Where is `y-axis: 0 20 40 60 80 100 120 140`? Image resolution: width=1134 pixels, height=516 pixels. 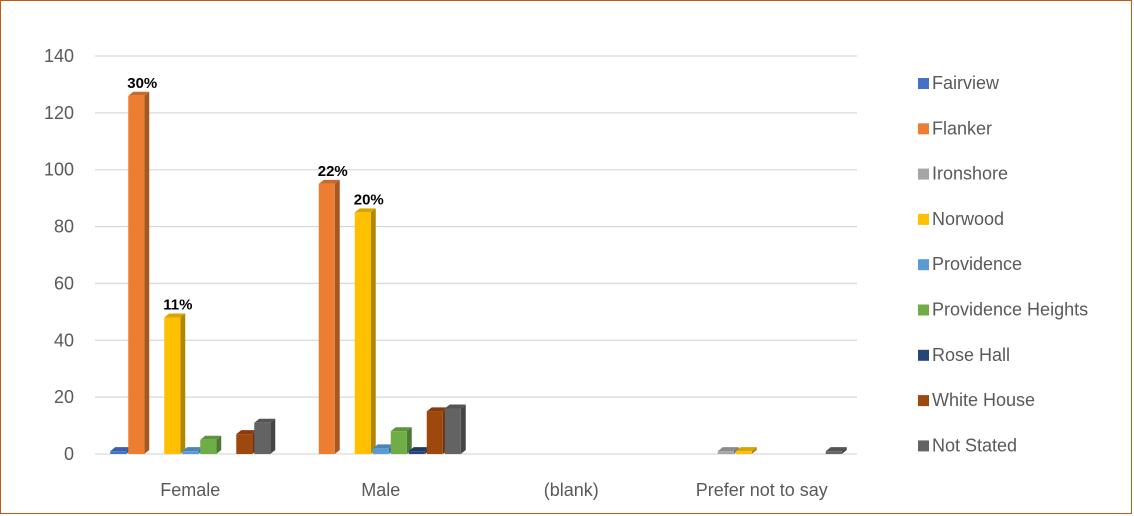
y-axis: 0 20 40 60 80 100 120 140 is located at coordinates (59, 255).